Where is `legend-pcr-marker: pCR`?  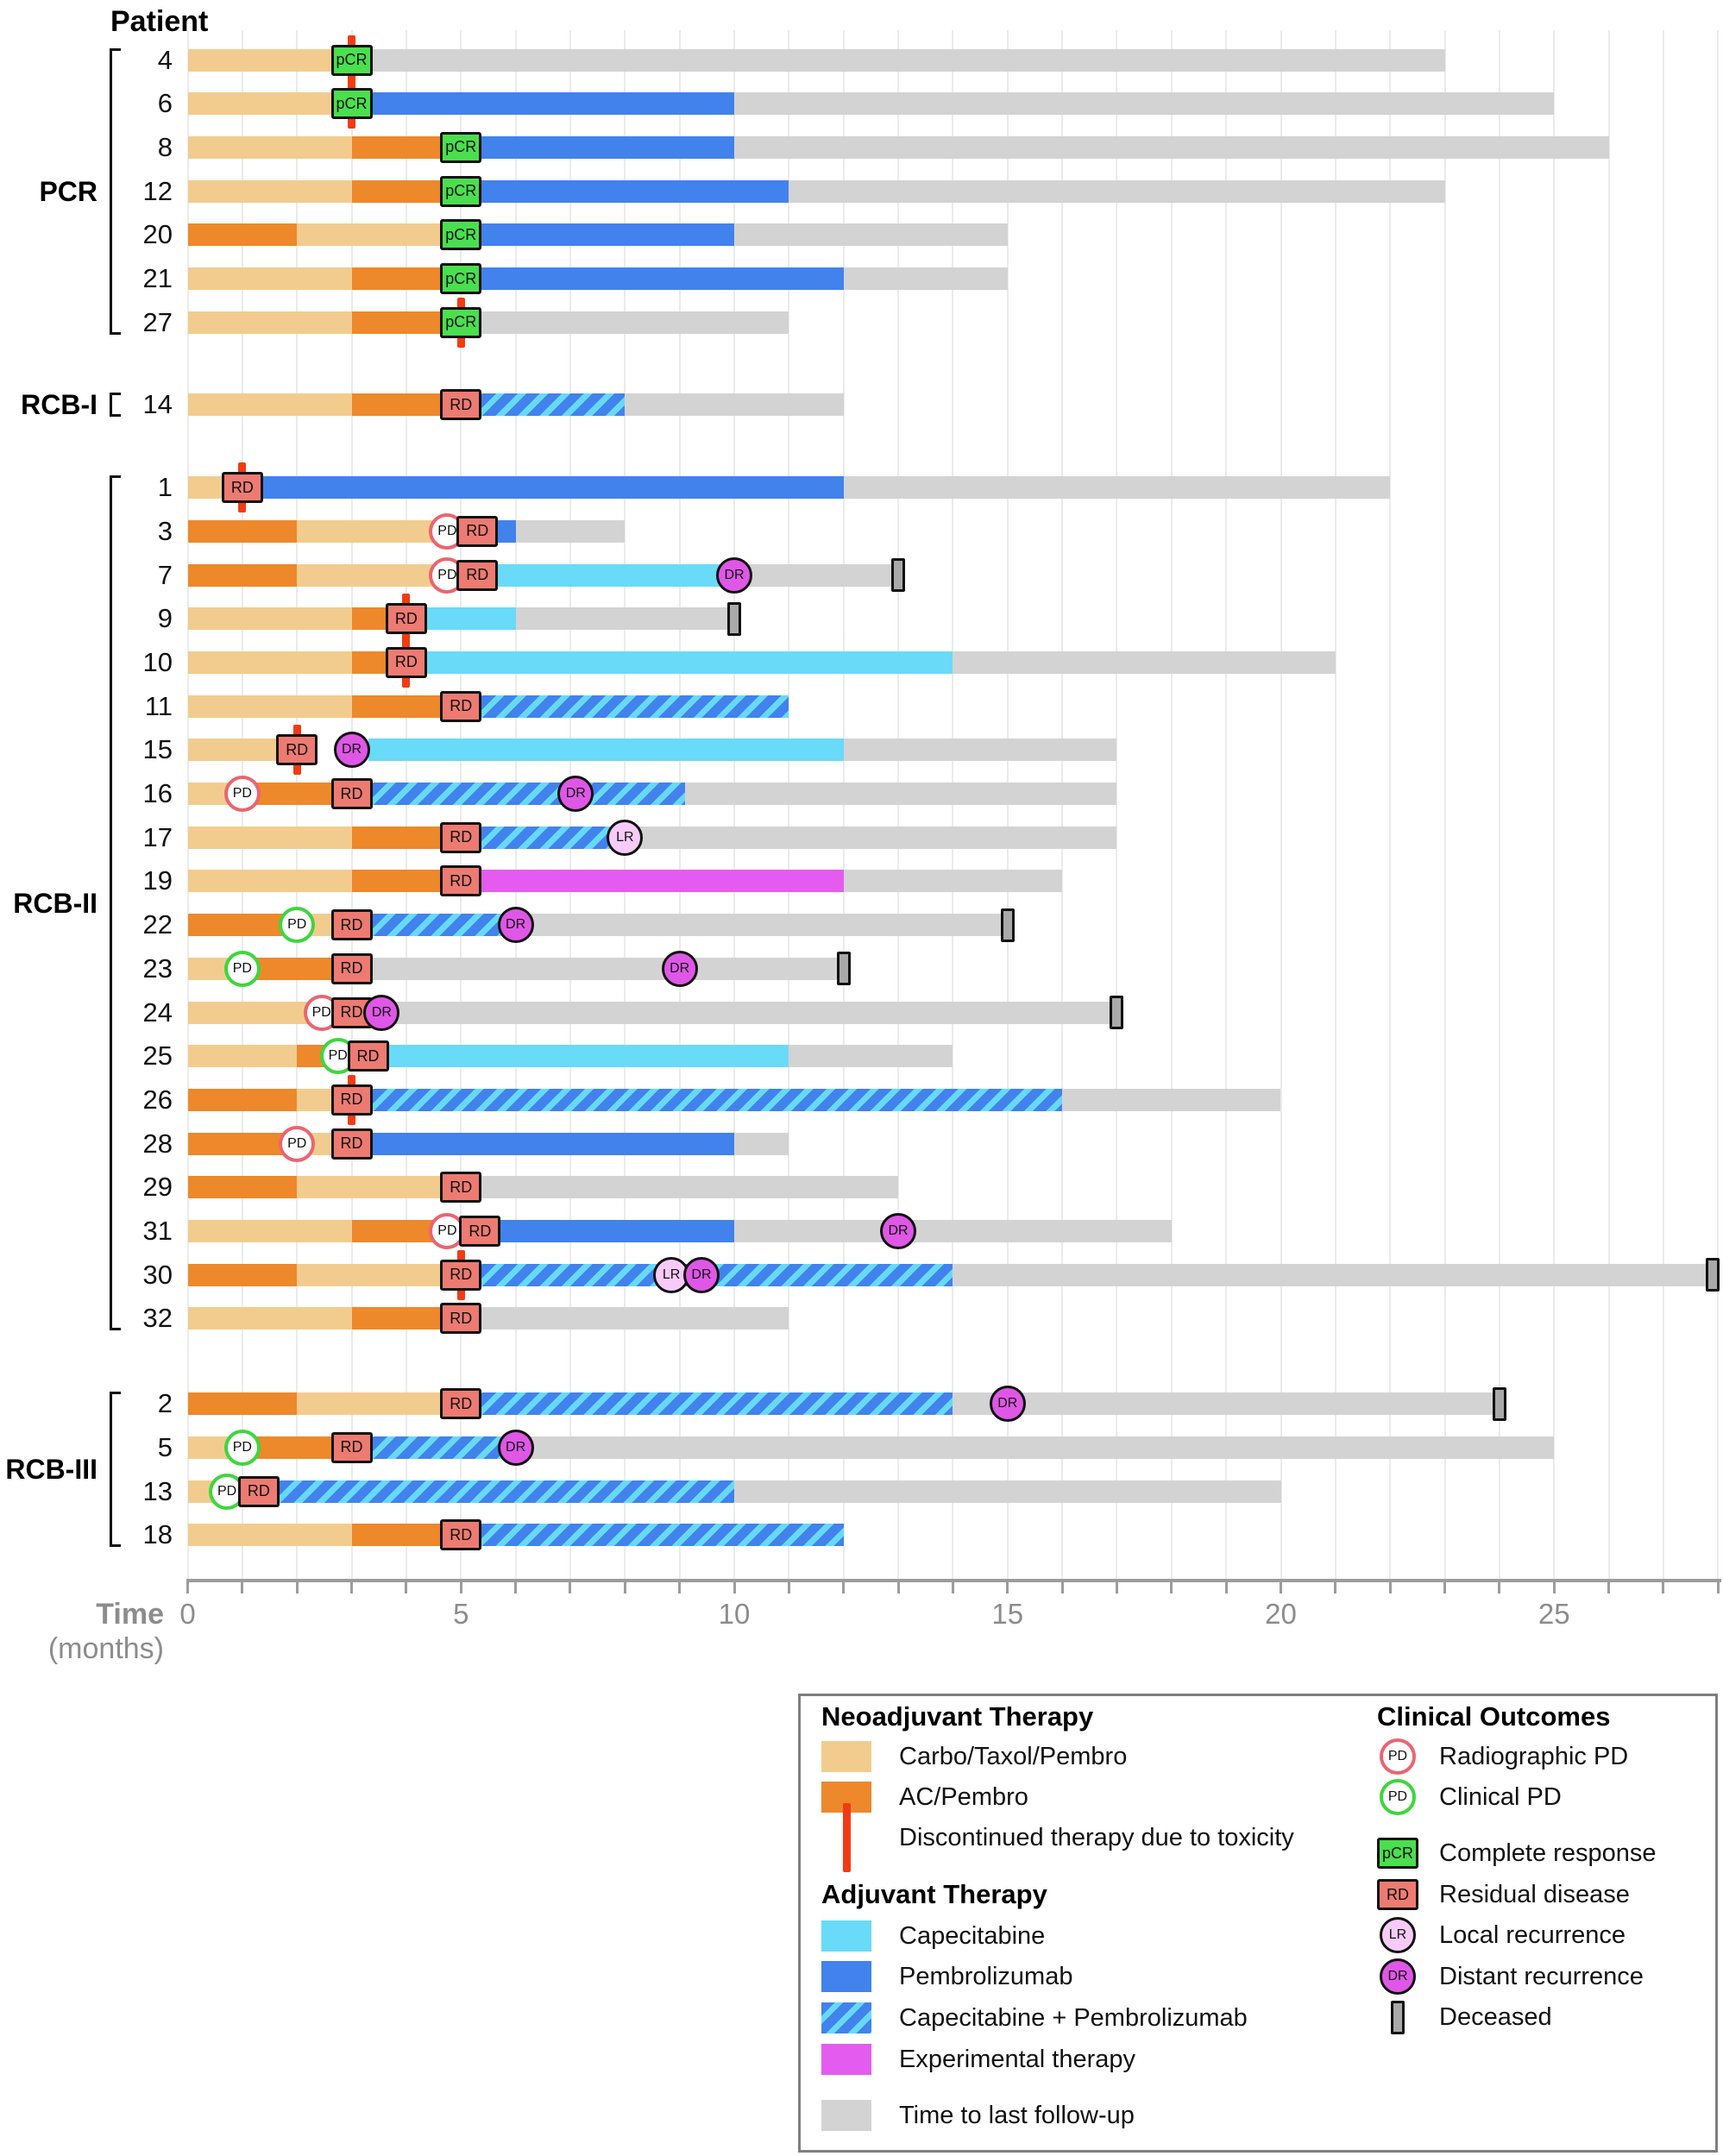 legend-pcr-marker: pCR is located at coordinates (1397, 1853).